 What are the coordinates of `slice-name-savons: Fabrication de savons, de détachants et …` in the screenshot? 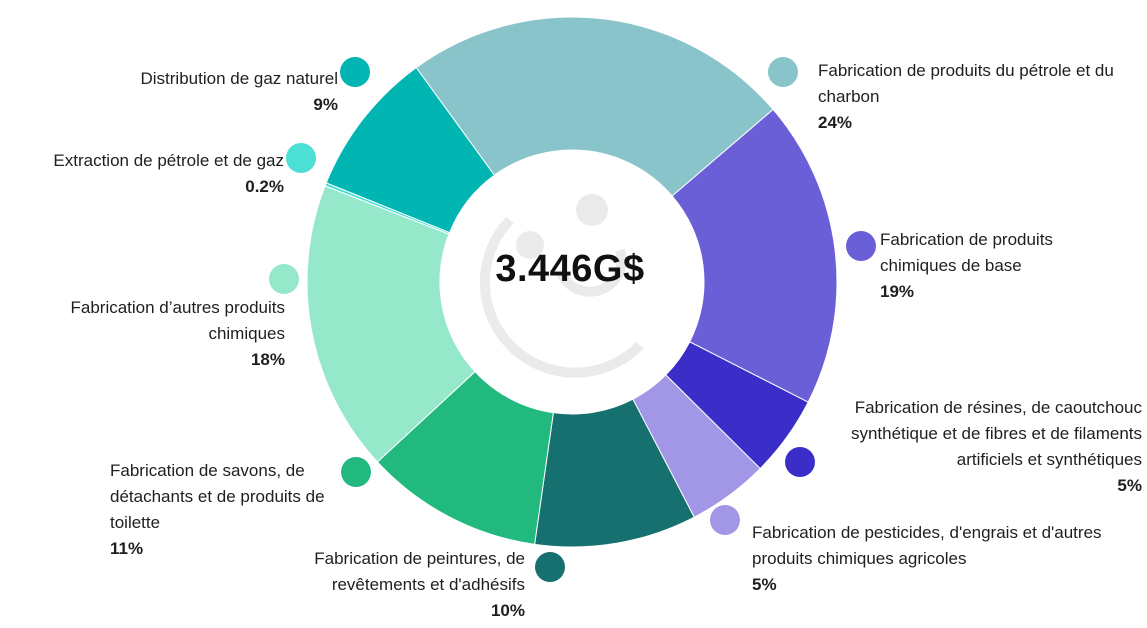 It's located at (217, 496).